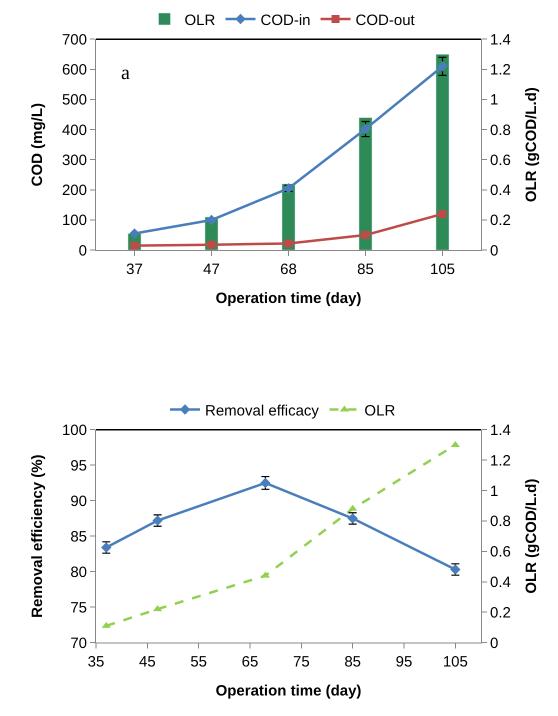  Describe the element at coordinates (82, 251) in the screenshot. I see `y-tick-label: 0` at that location.